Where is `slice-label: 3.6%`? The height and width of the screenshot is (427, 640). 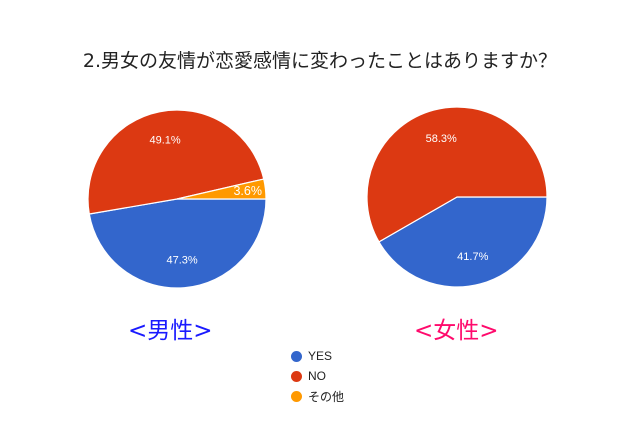 slice-label: 3.6% is located at coordinates (247, 191).